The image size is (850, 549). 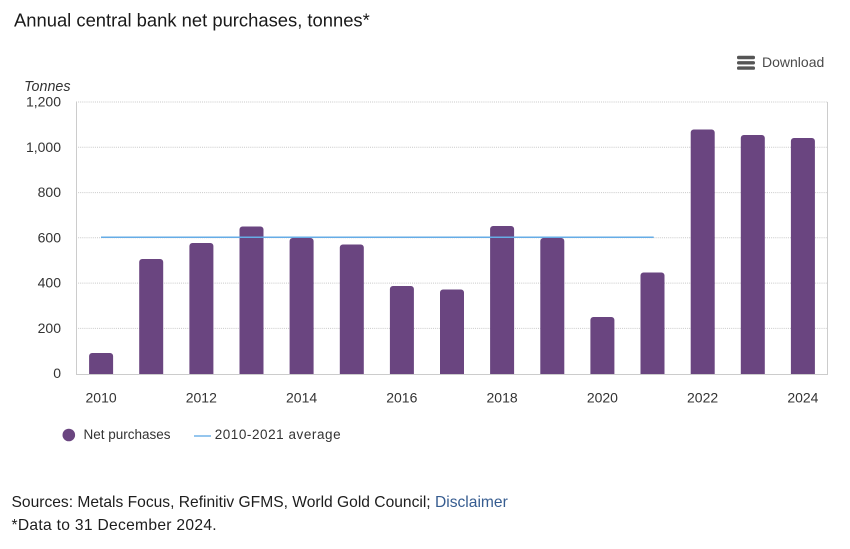 I want to click on svg-text: 2022, so click(x=702, y=398).